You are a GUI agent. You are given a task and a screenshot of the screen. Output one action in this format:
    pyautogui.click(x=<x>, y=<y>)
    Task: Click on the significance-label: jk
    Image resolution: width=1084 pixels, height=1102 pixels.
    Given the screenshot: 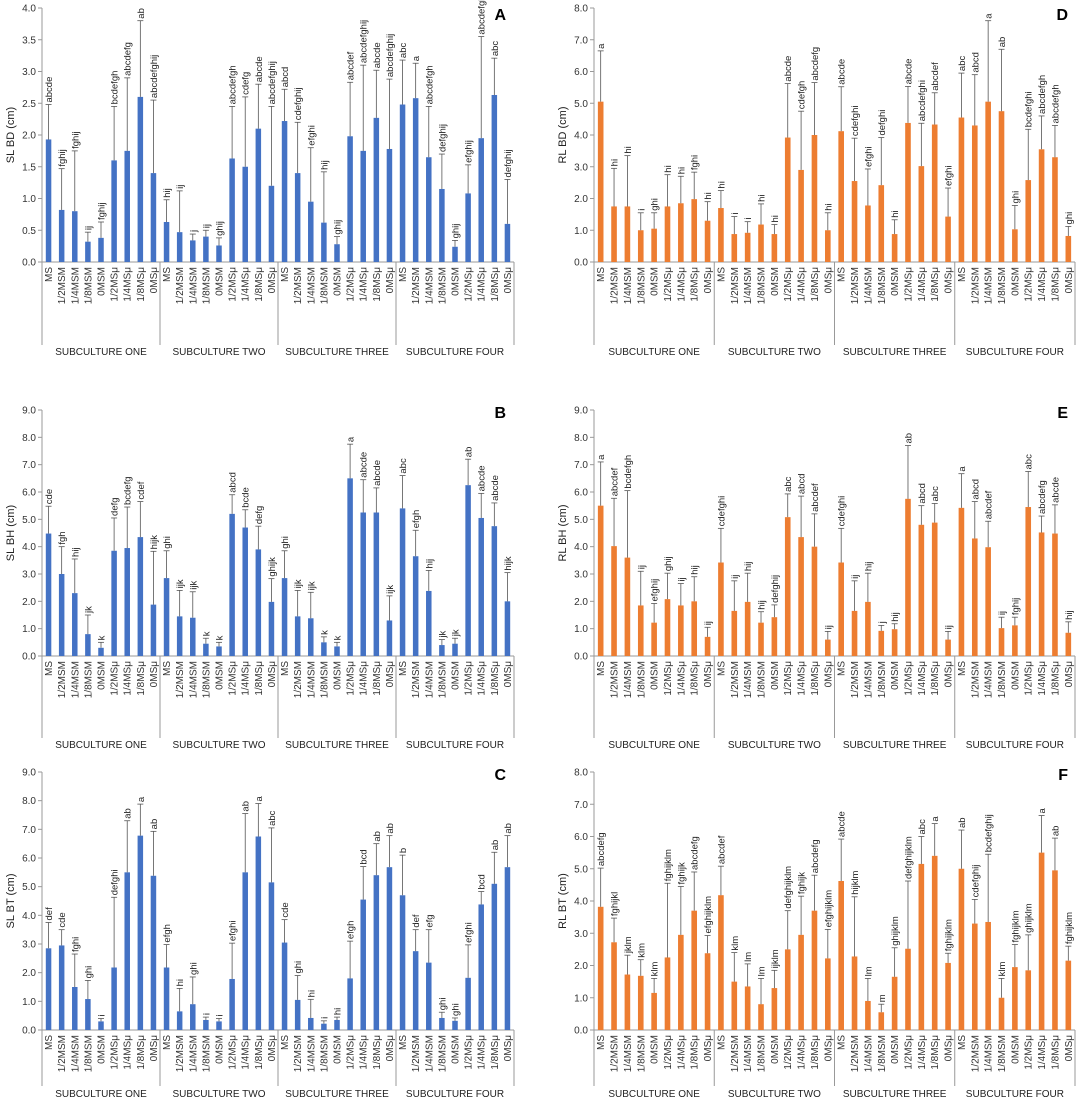 What is the action you would take?
    pyautogui.click(x=442, y=634)
    